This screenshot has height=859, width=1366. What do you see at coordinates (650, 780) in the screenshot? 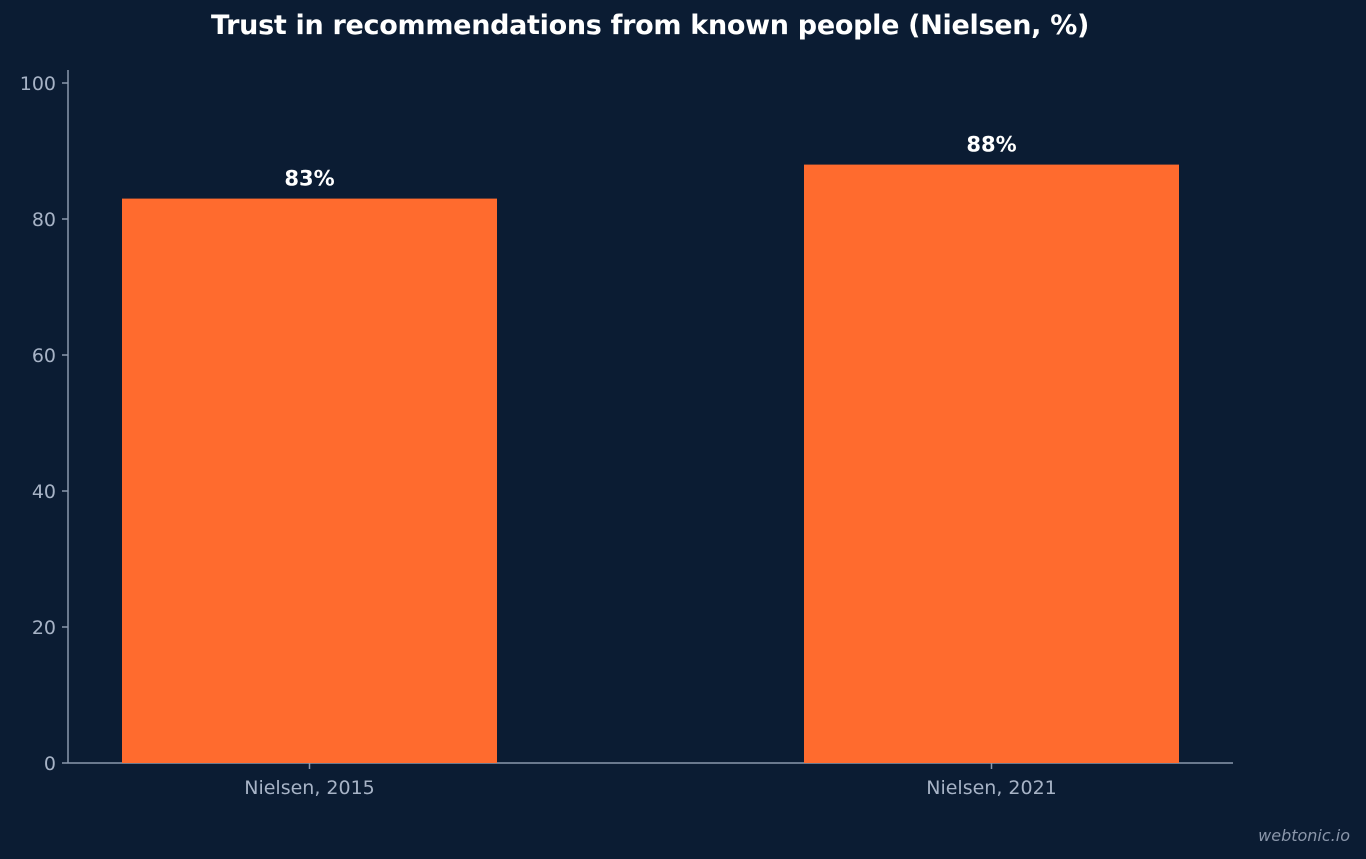
I see `x-axis: Nielsen, 2015 Nielsen, 2021` at bounding box center [650, 780].